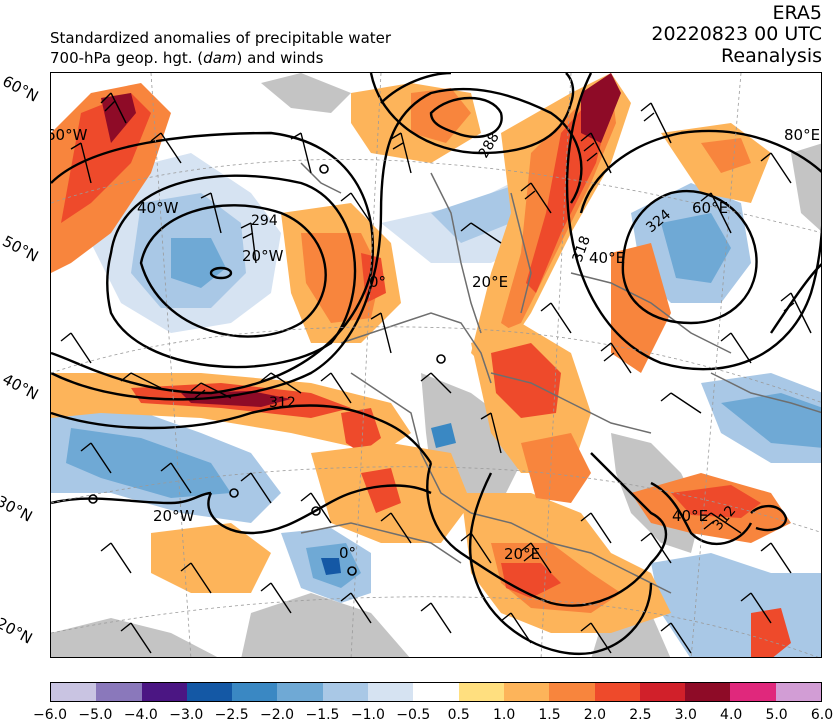 Image resolution: width=834 pixels, height=724 pixels. What do you see at coordinates (18, 509) in the screenshot?
I see `lat-label-30n: 30°N` at bounding box center [18, 509].